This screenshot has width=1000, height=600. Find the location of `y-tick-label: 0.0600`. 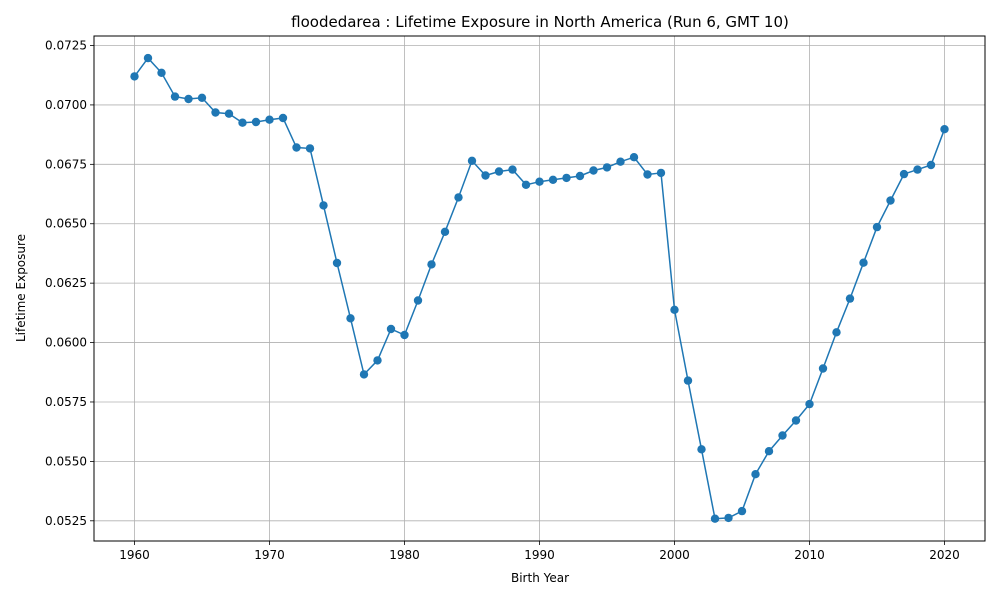

y-tick-label: 0.0600 is located at coordinates (66, 343).